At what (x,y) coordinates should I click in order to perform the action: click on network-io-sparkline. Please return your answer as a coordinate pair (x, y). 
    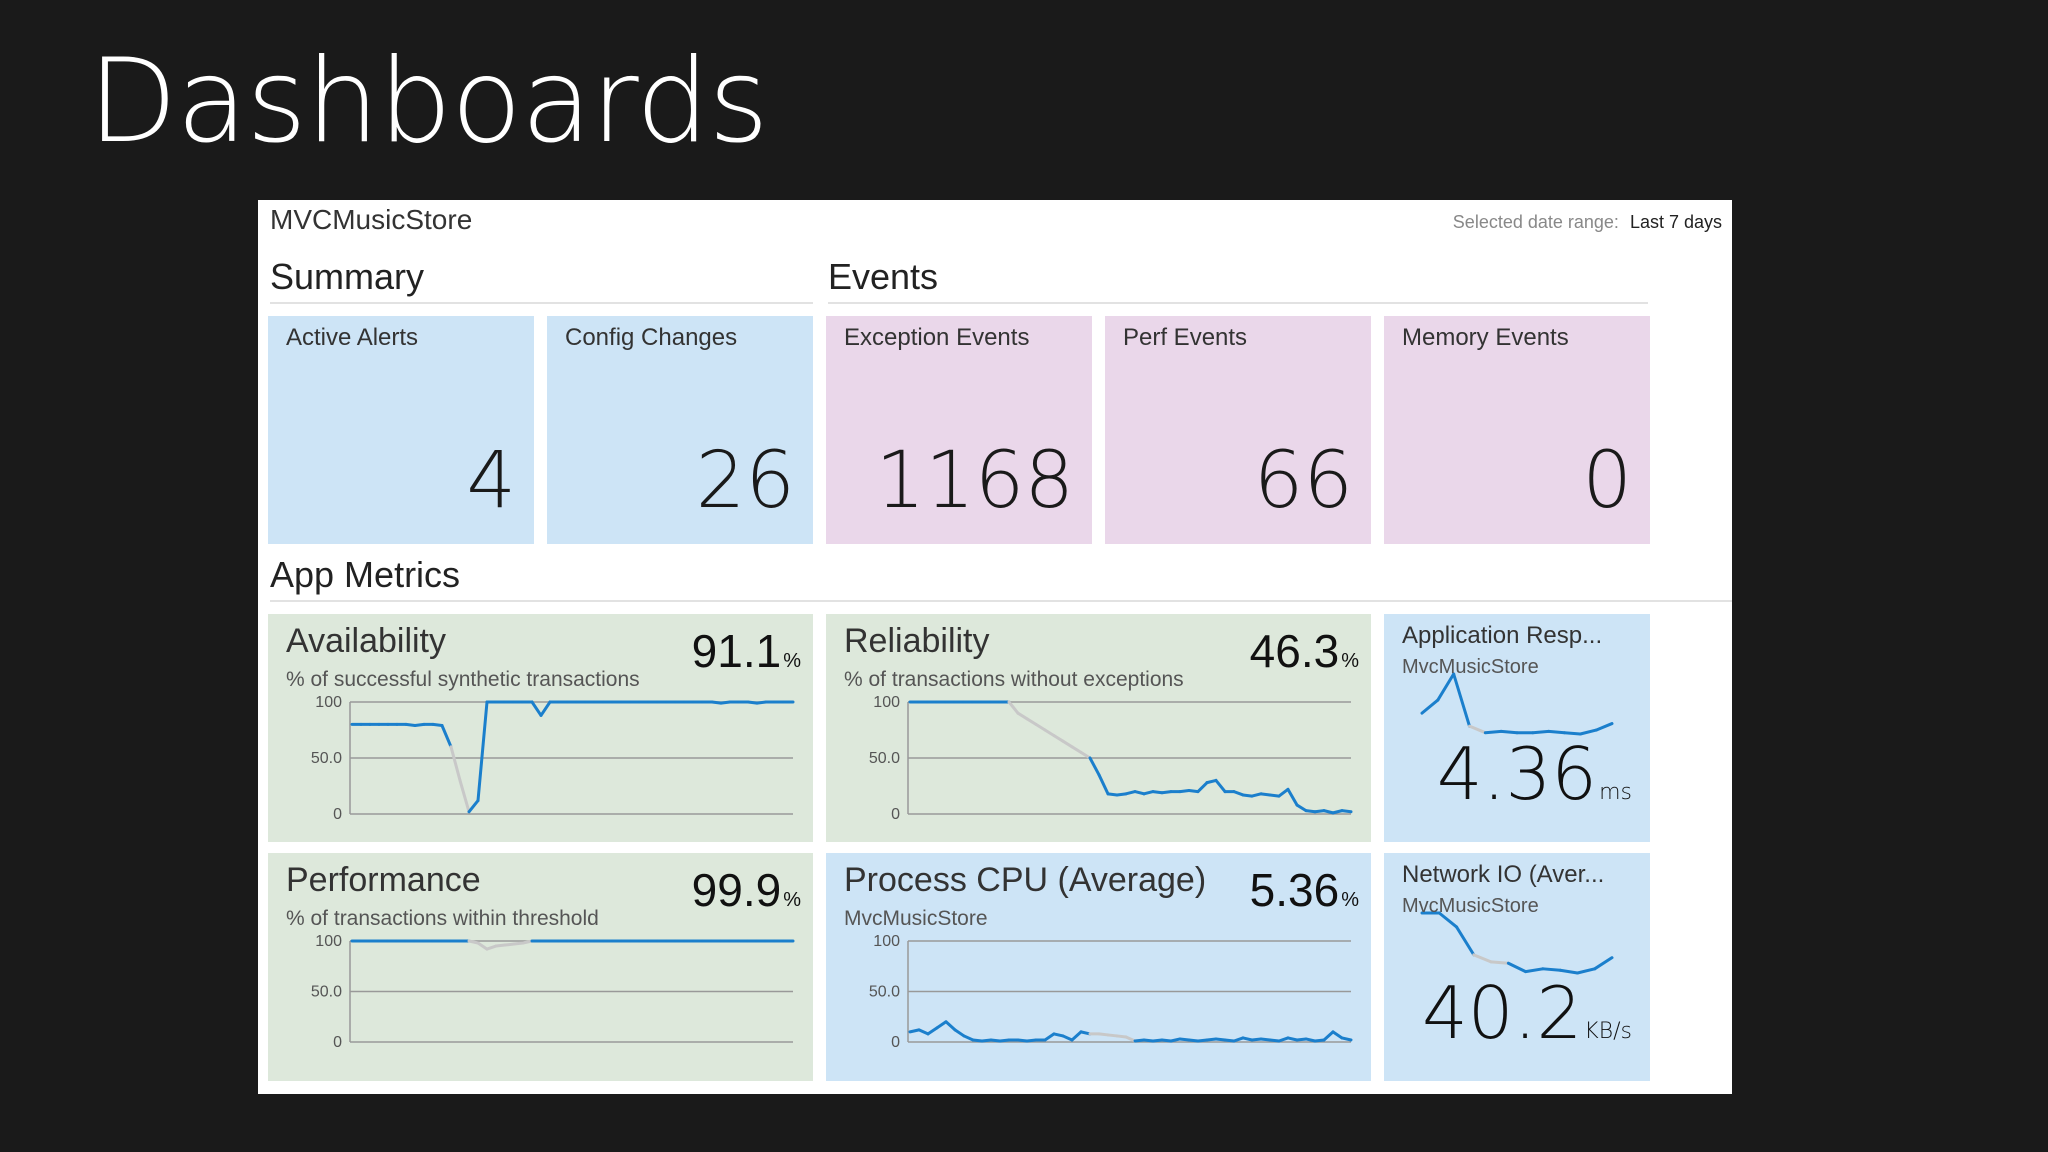
    Looking at the image, I should click on (1517, 943).